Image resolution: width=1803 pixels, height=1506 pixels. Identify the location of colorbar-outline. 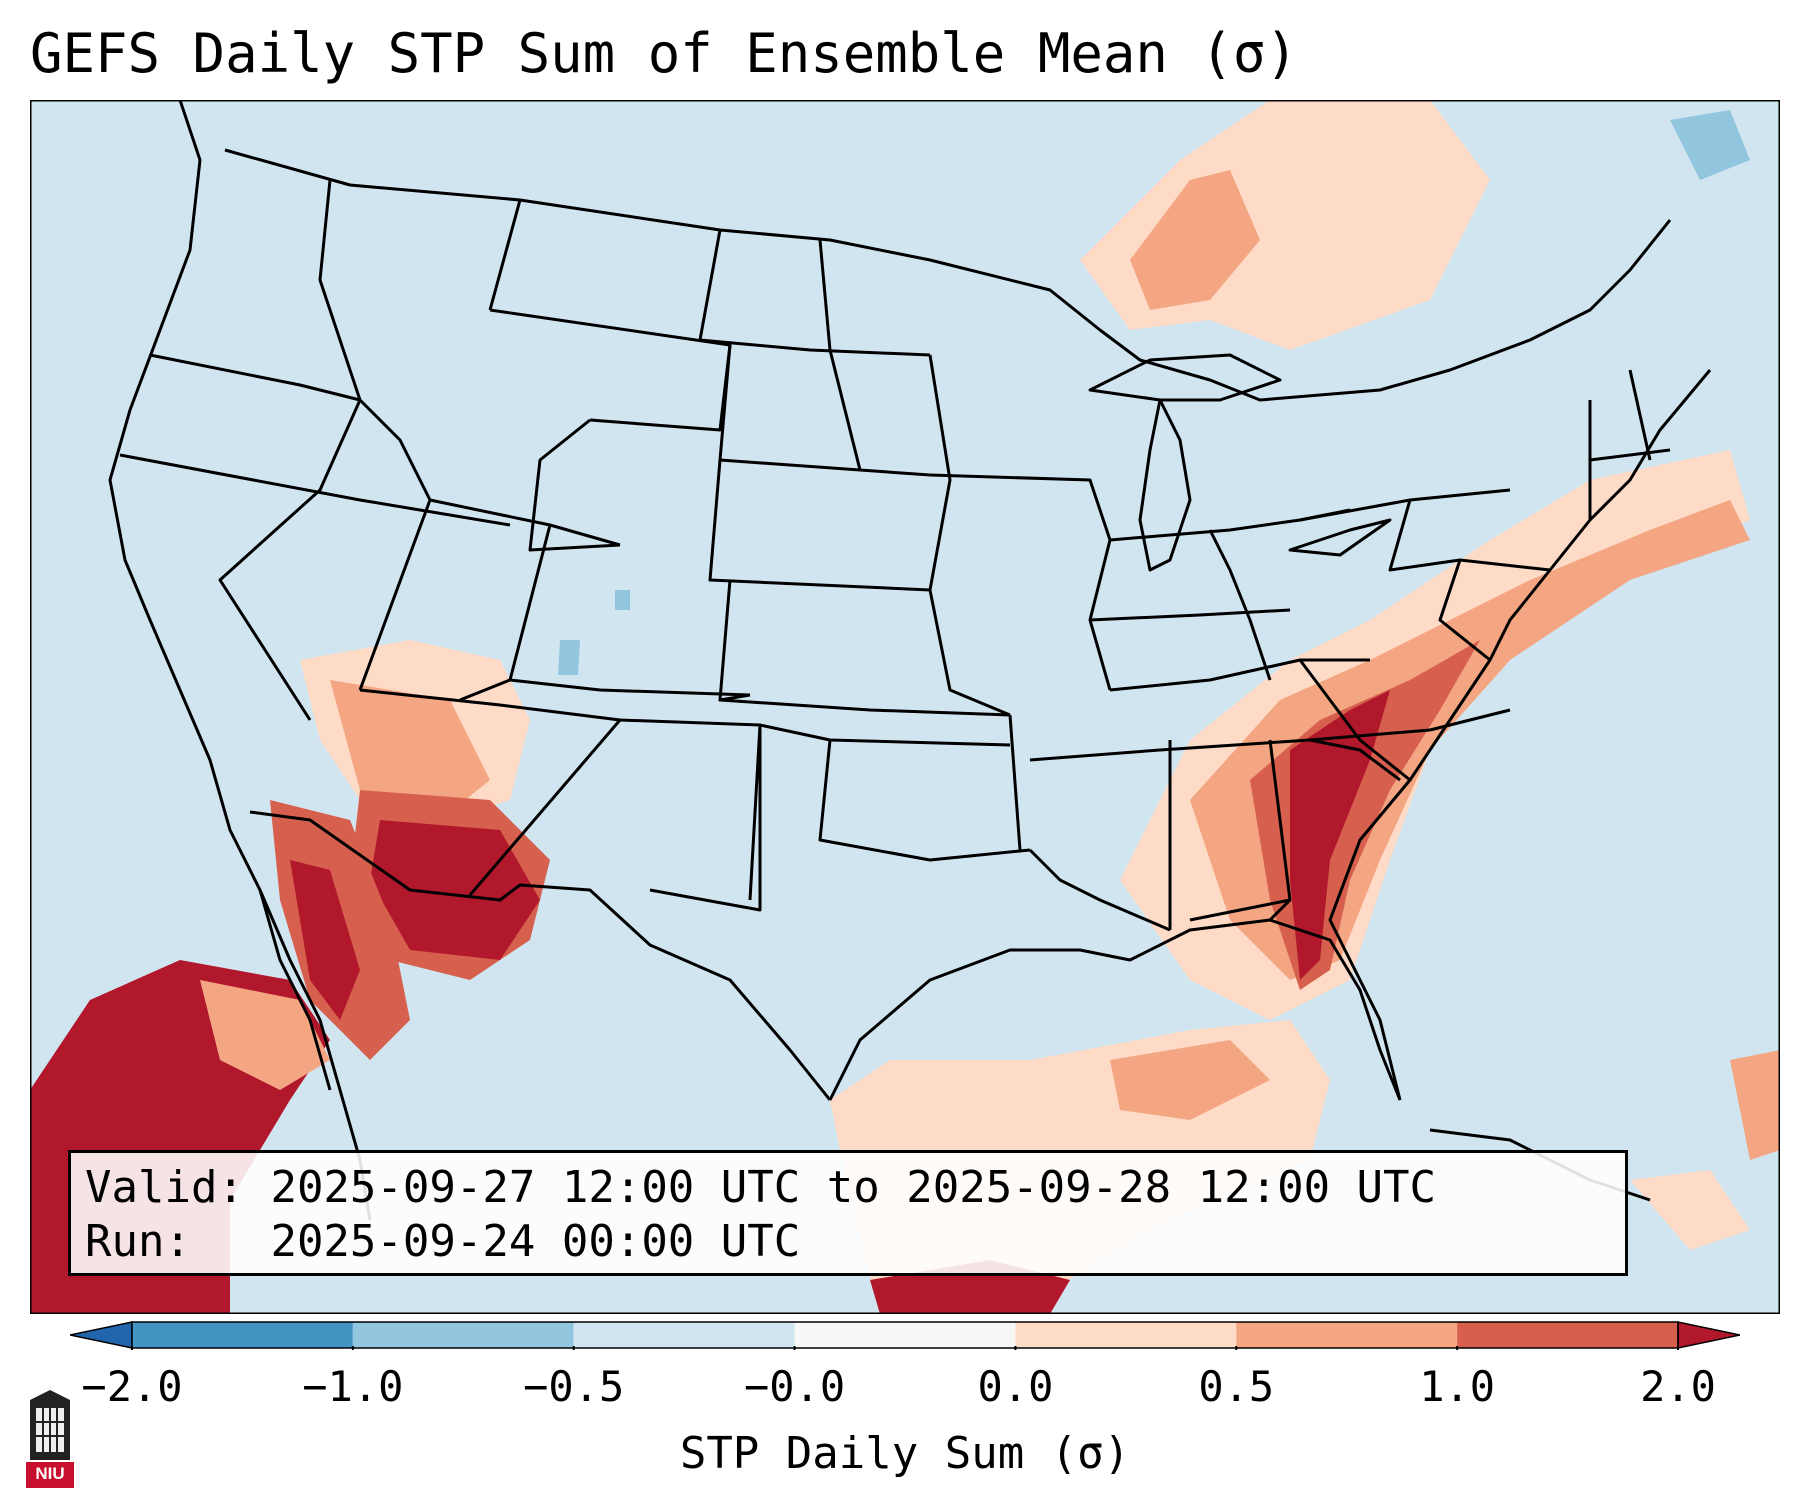
(905, 1335).